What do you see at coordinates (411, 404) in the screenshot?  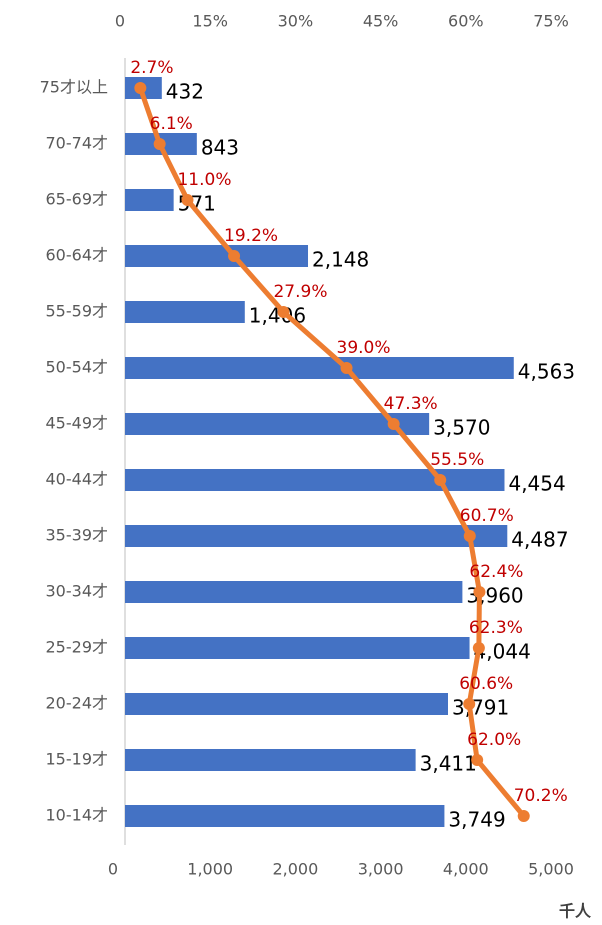 I see `percent-label: 47.3%` at bounding box center [411, 404].